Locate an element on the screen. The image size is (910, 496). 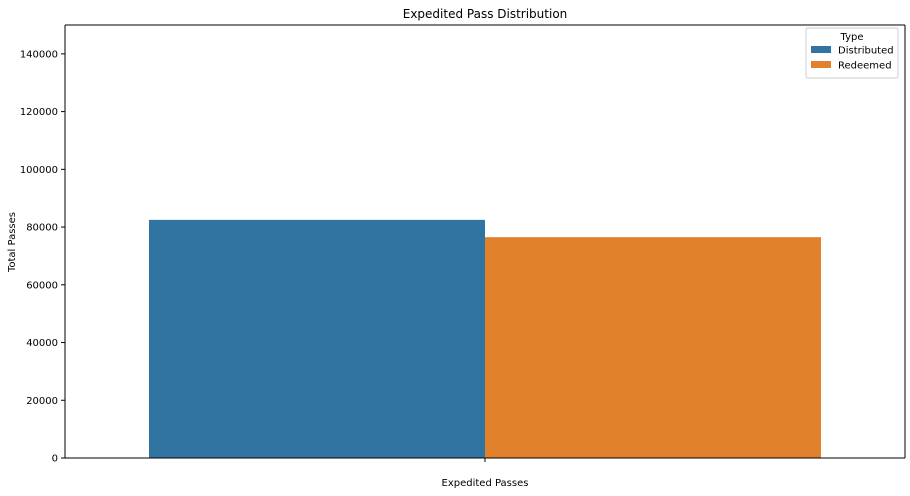
y-axis-label: Total Passes is located at coordinates (12, 242).